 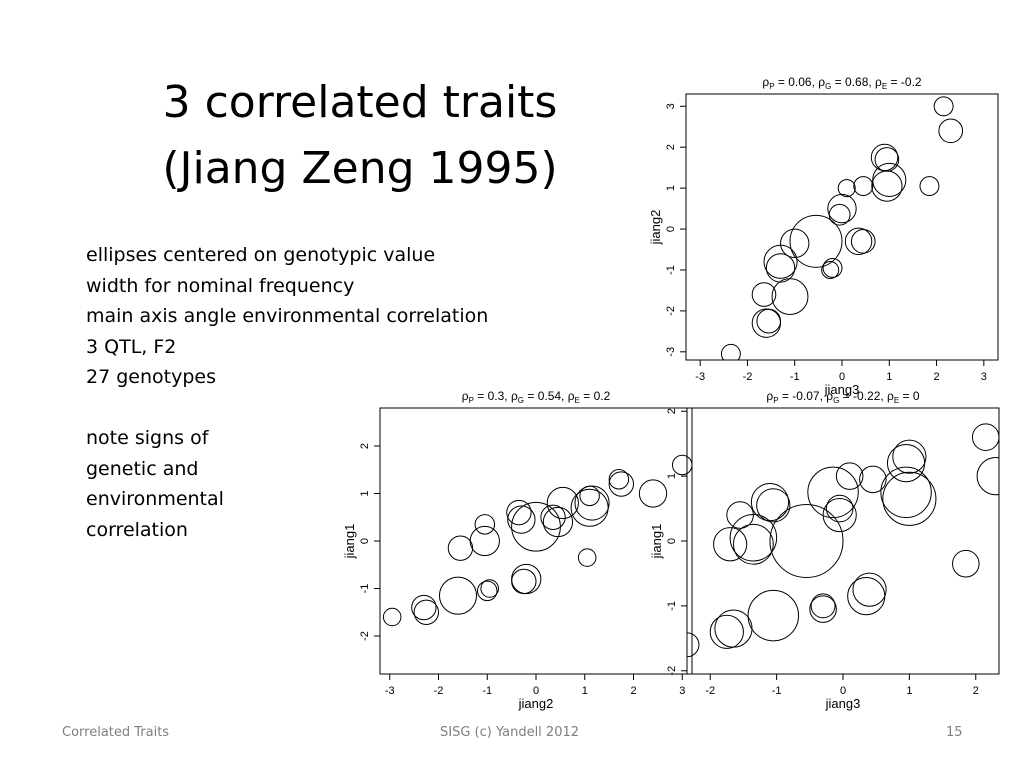 What do you see at coordinates (510, 732) in the screenshot?
I see `footer-center: SISG (c) Yandell 2012` at bounding box center [510, 732].